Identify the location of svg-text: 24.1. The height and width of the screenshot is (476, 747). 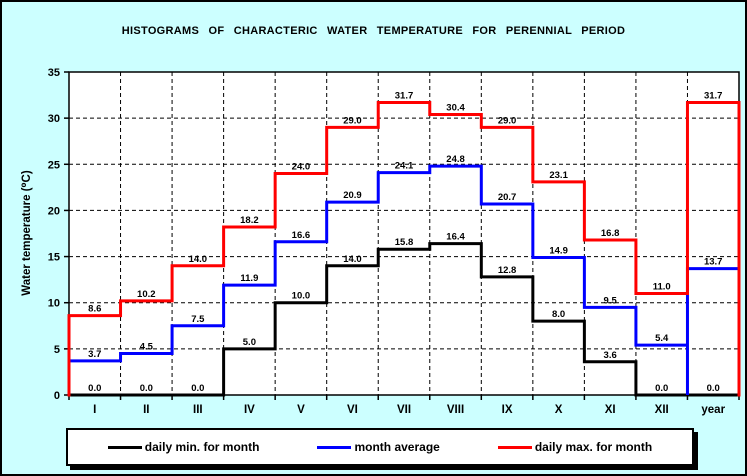
(404, 166).